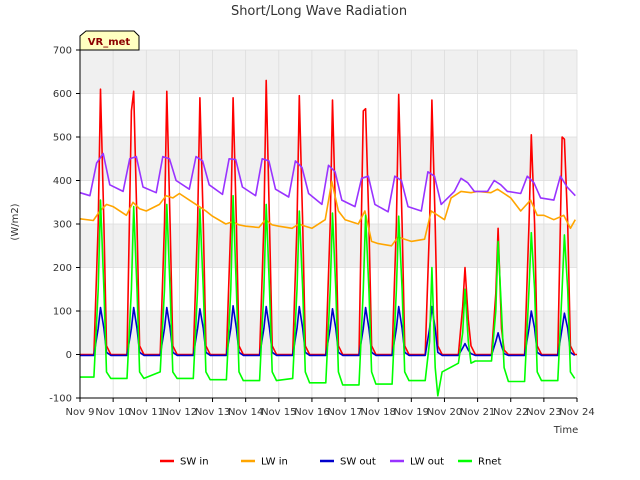  I want to click on series-line-lw-out, so click(327, 182).